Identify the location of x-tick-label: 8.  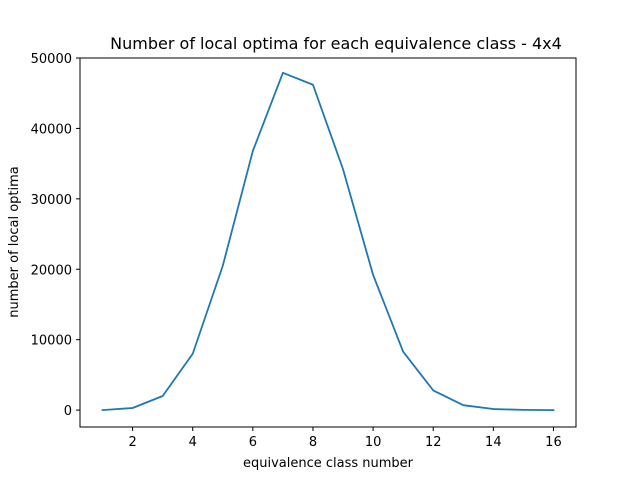
(313, 442).